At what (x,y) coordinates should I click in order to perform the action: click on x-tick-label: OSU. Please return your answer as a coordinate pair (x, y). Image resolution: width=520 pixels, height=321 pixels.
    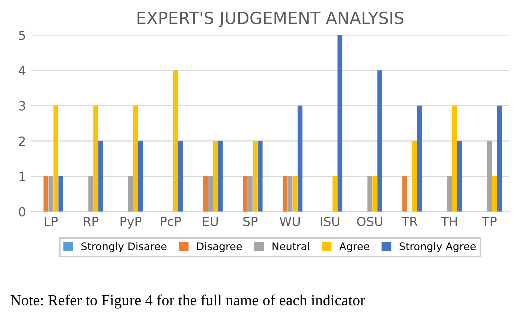
    Looking at the image, I should click on (369, 221).